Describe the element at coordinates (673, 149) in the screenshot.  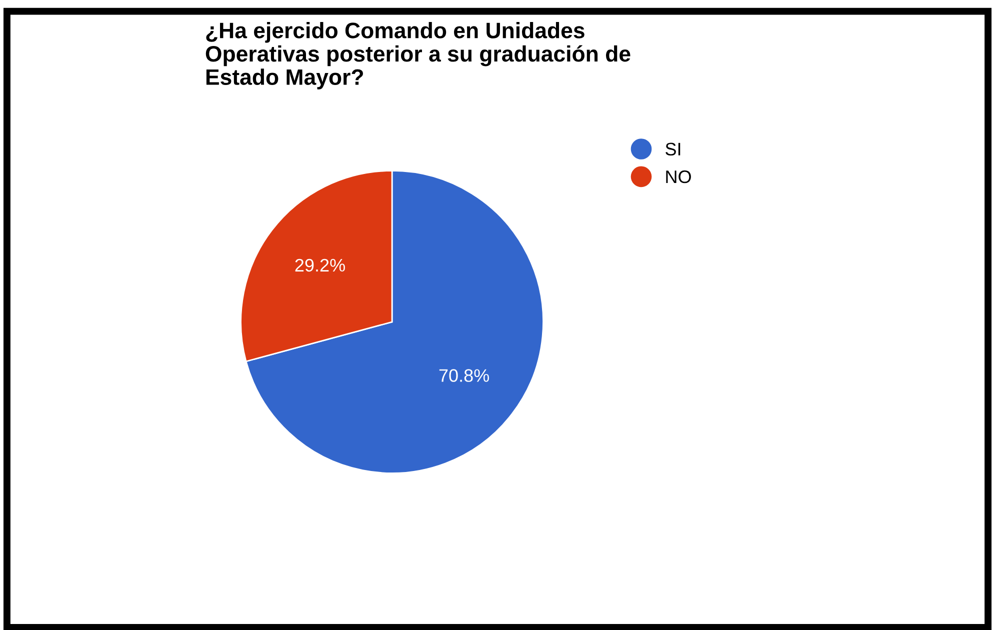
I see `legend-label: SI` at that location.